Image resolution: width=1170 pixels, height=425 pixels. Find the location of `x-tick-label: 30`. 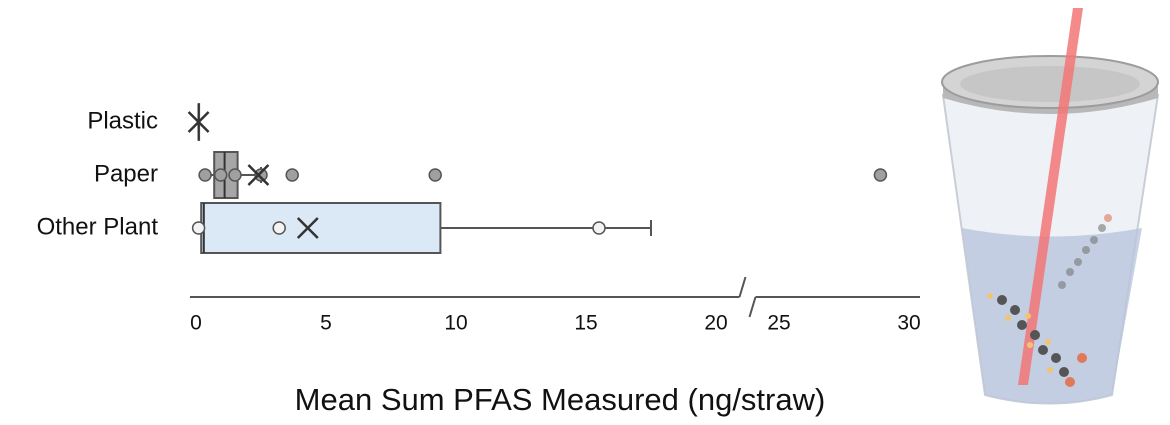

x-tick-label: 30 is located at coordinates (908, 323).